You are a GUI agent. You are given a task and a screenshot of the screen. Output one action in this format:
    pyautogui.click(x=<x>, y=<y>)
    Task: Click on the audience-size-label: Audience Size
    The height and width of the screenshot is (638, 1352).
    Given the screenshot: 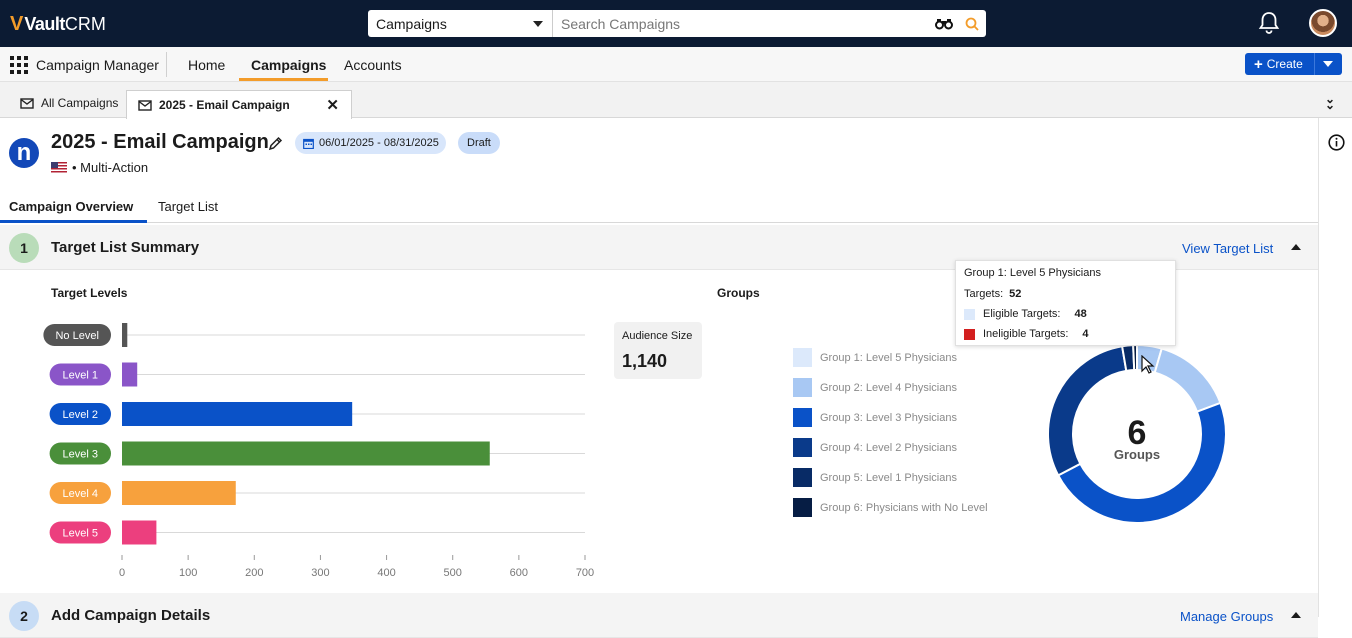 What is the action you would take?
    pyautogui.click(x=657, y=336)
    